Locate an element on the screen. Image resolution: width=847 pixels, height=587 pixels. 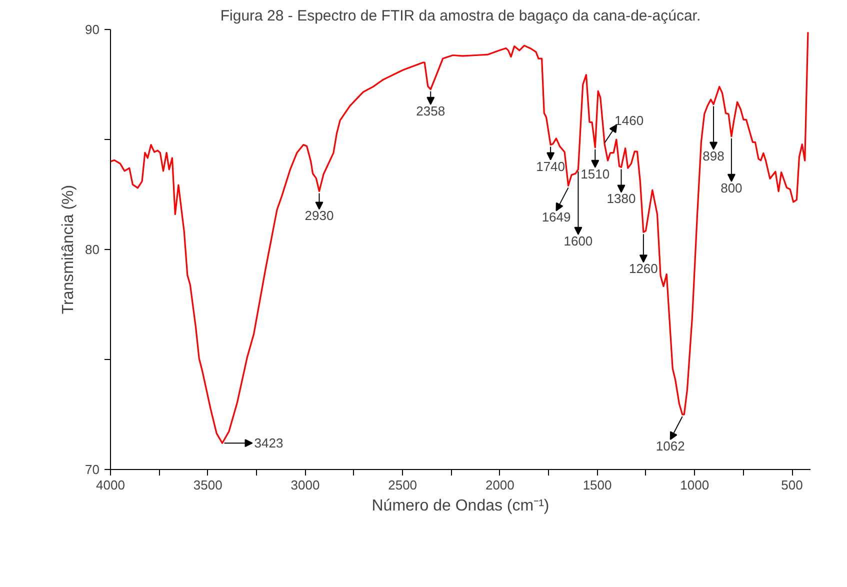
annotation: 1260 is located at coordinates (643, 268).